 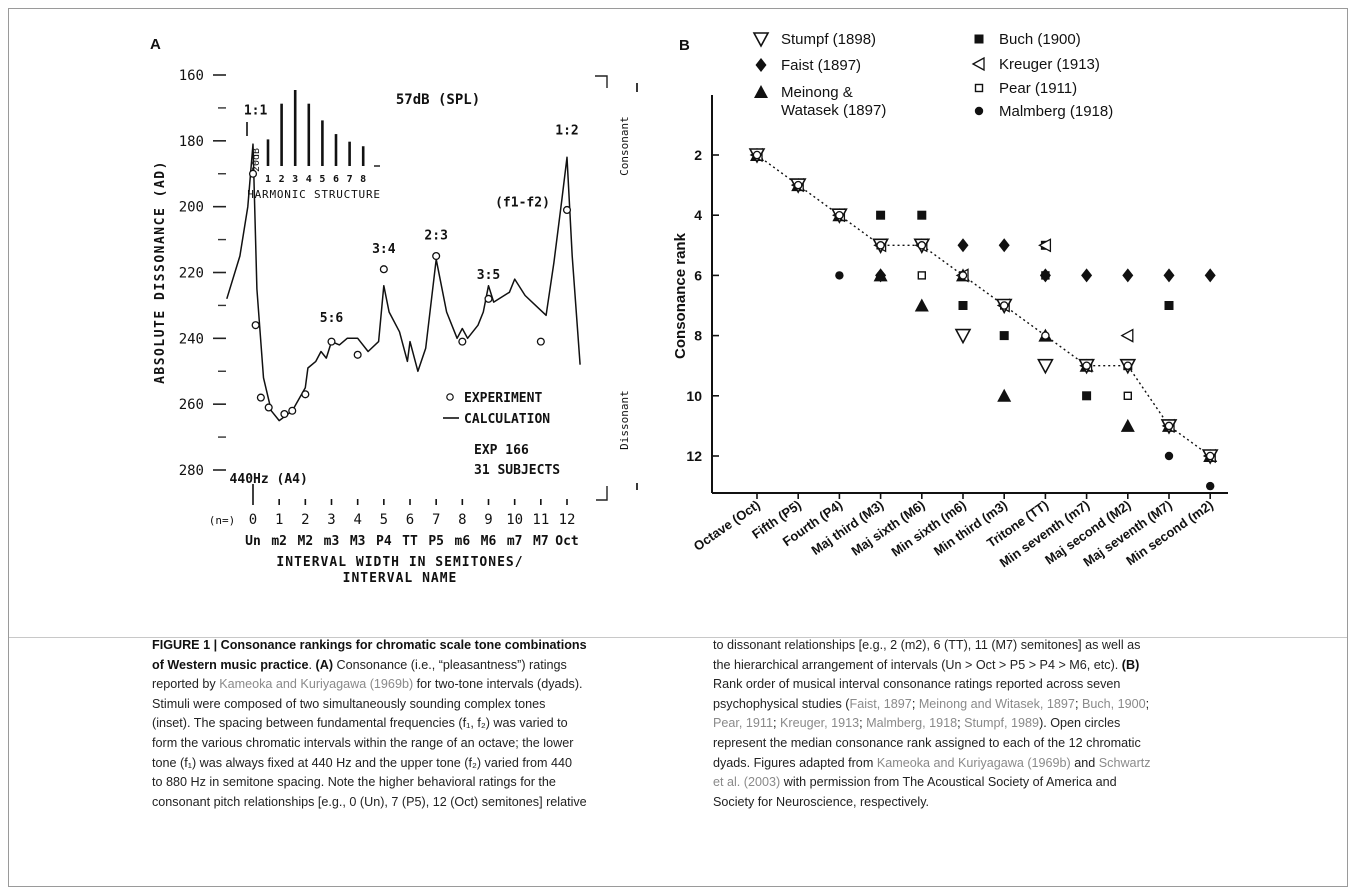 I want to click on panel-b-point-pear-1911, so click(x=1128, y=395).